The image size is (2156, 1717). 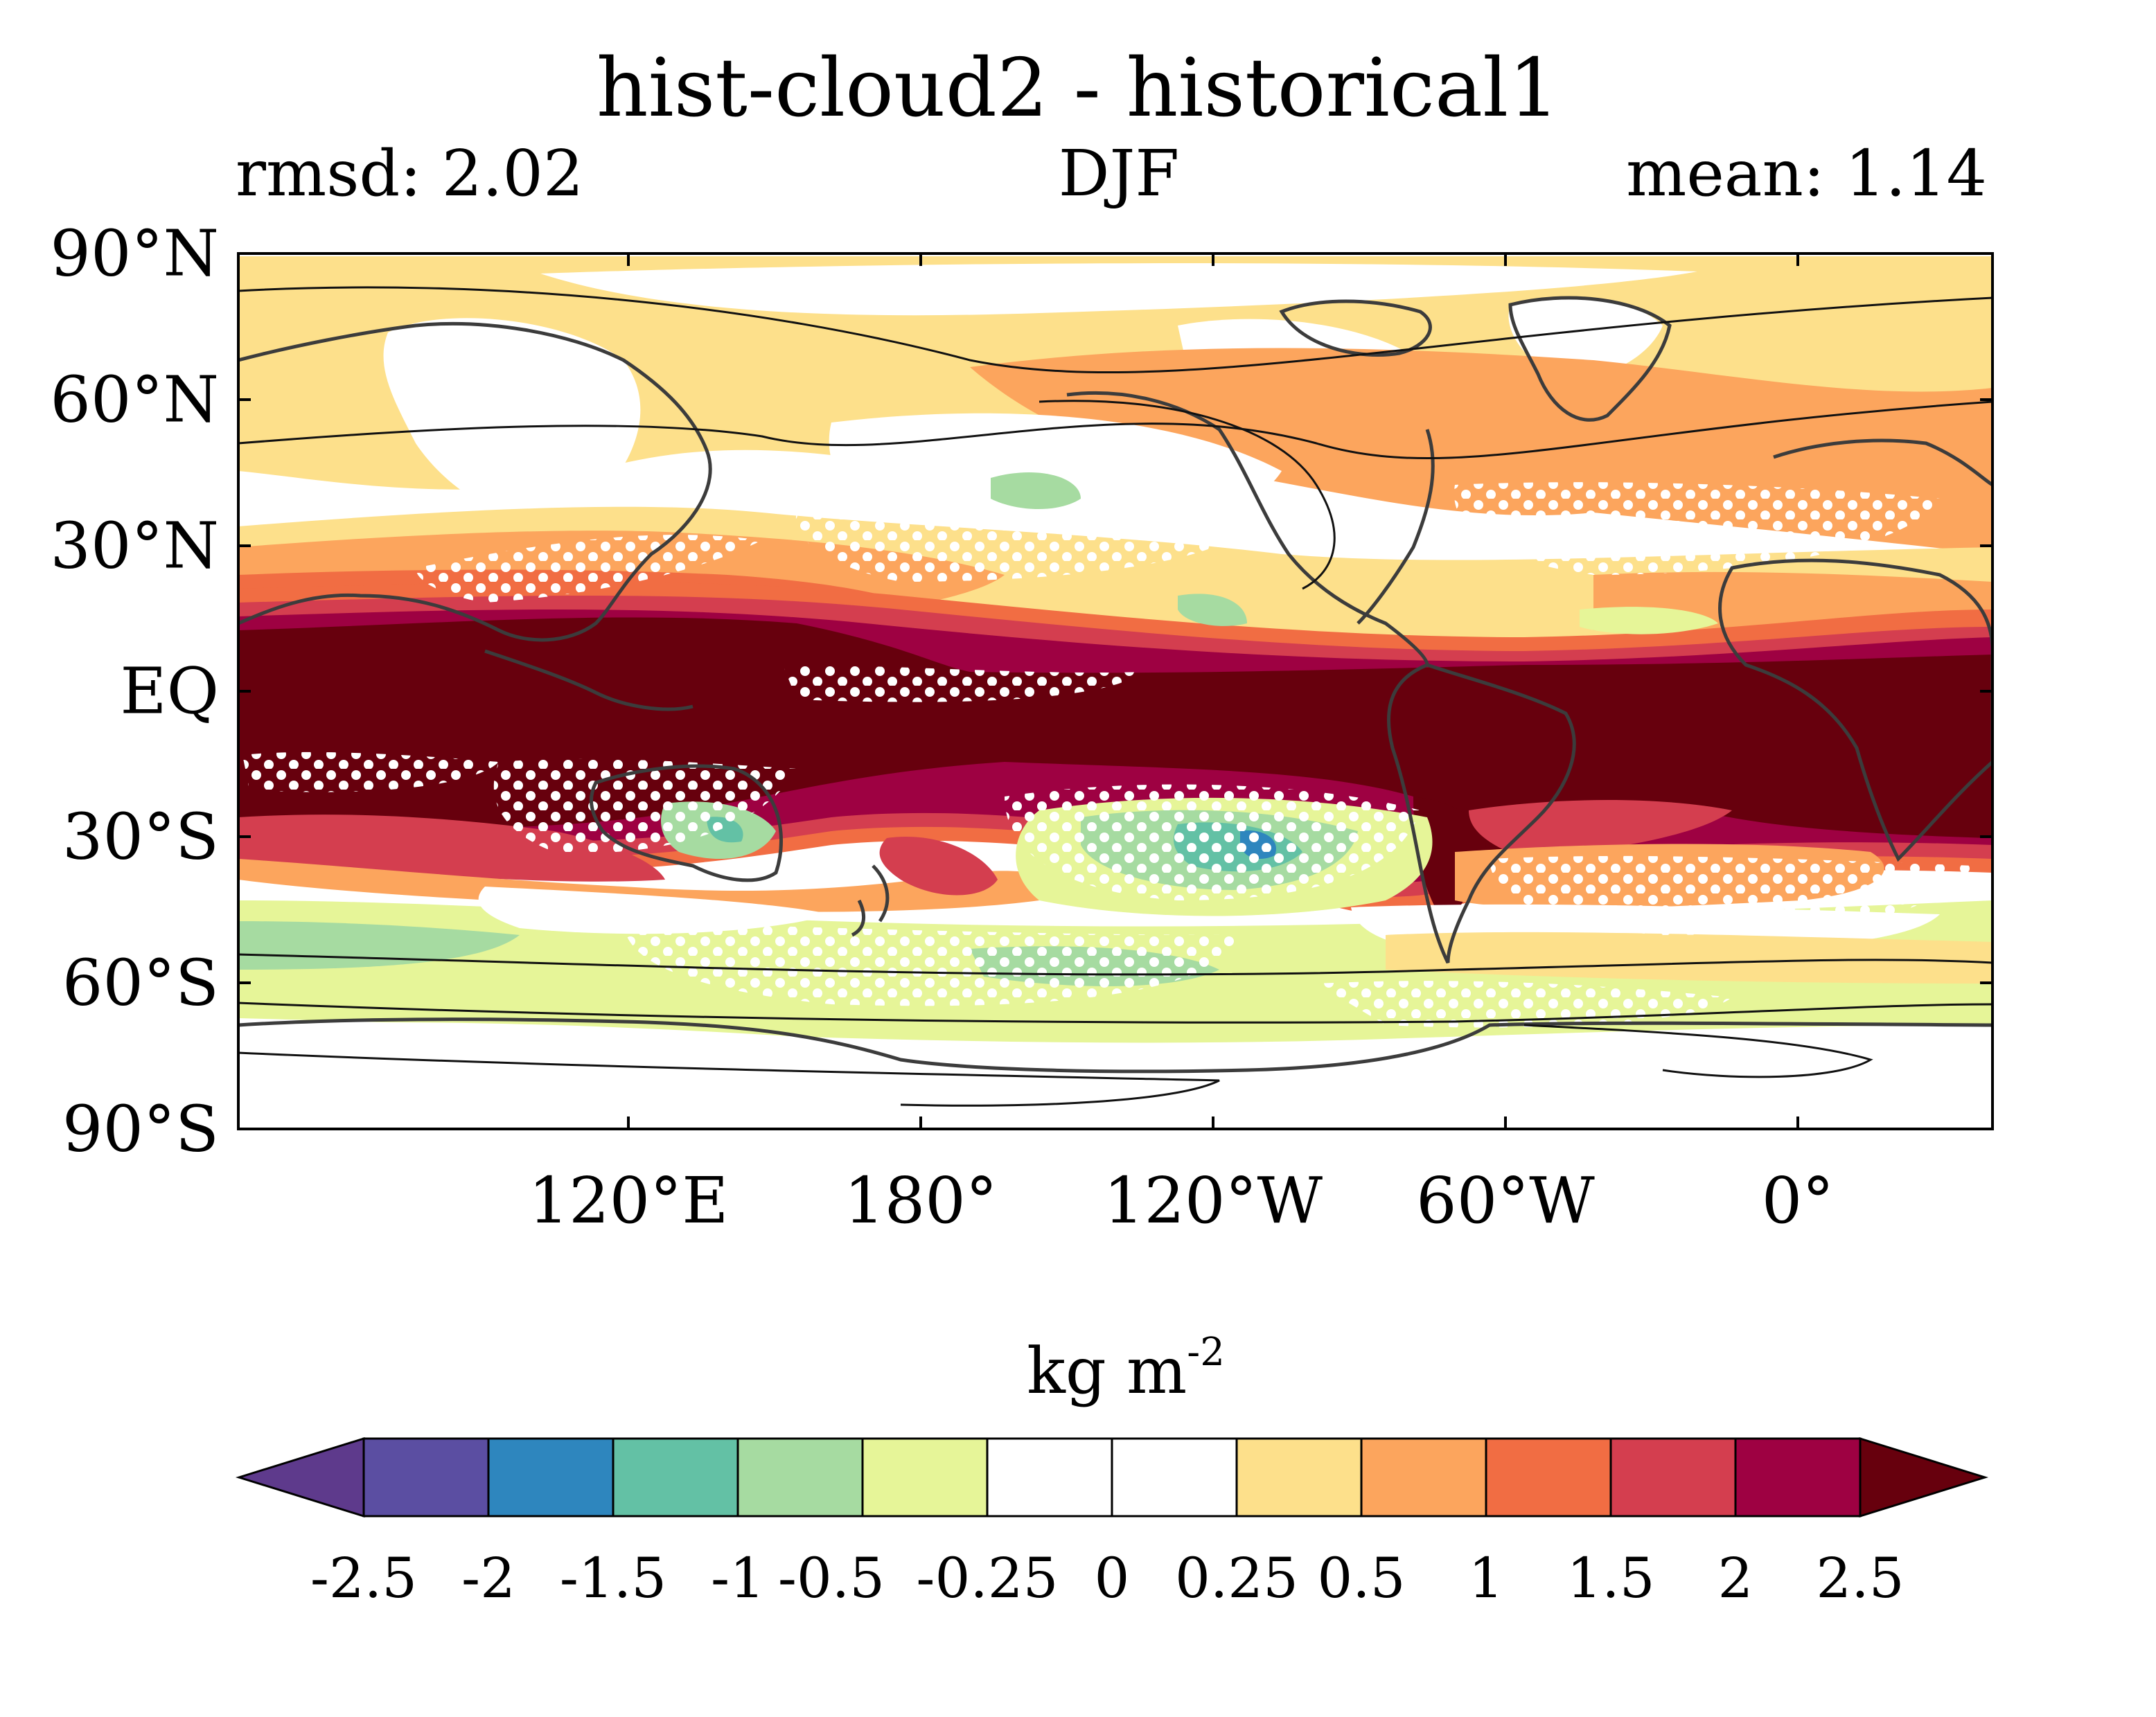 What do you see at coordinates (1355, 328) in the screenshot?
I see `coast-arctic-islands` at bounding box center [1355, 328].